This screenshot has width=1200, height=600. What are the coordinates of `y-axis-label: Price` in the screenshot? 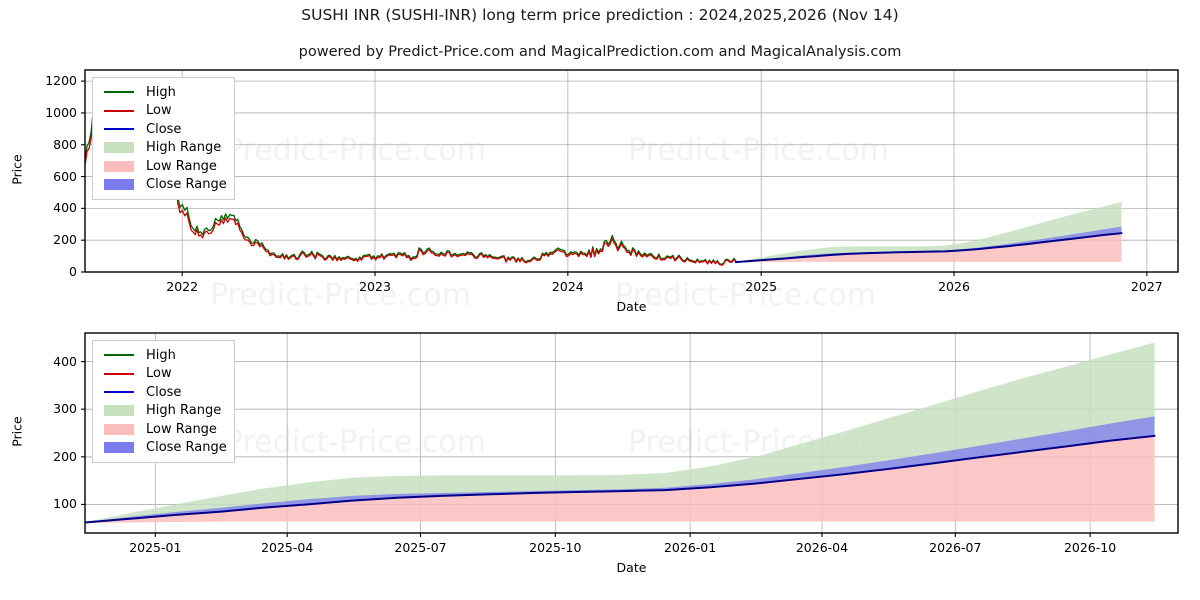 It's located at (17, 431).